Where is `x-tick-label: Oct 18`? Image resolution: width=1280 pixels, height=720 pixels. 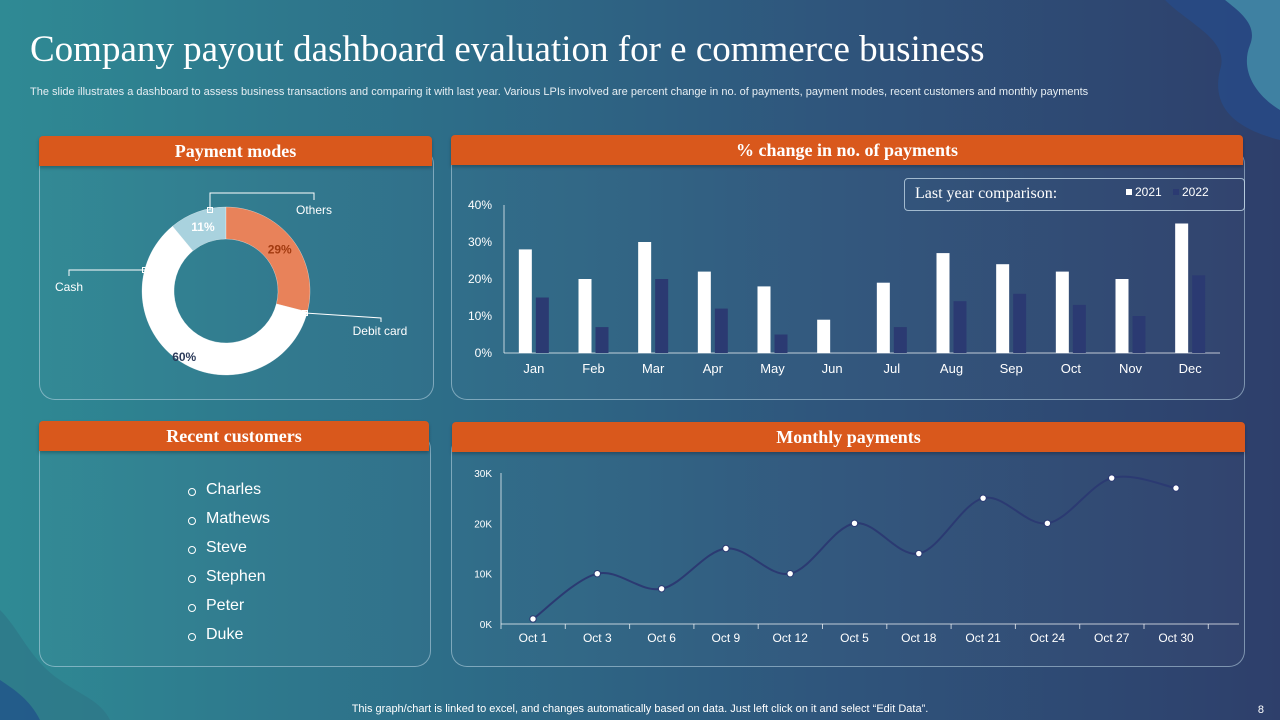
x-tick-label: Oct 18 is located at coordinates (919, 638).